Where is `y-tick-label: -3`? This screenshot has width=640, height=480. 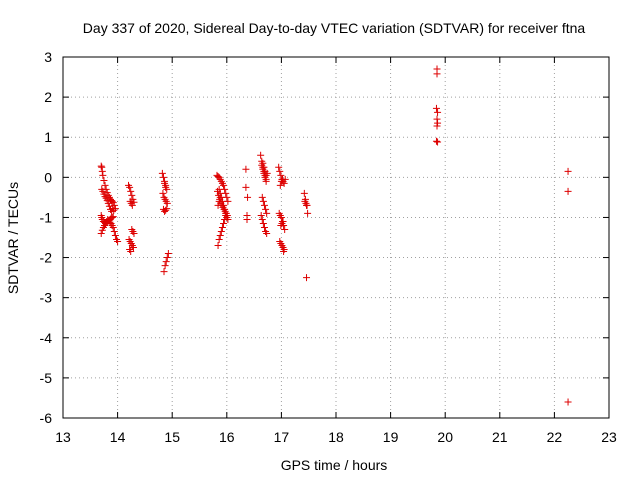
y-tick-label: -3 is located at coordinates (46, 298).